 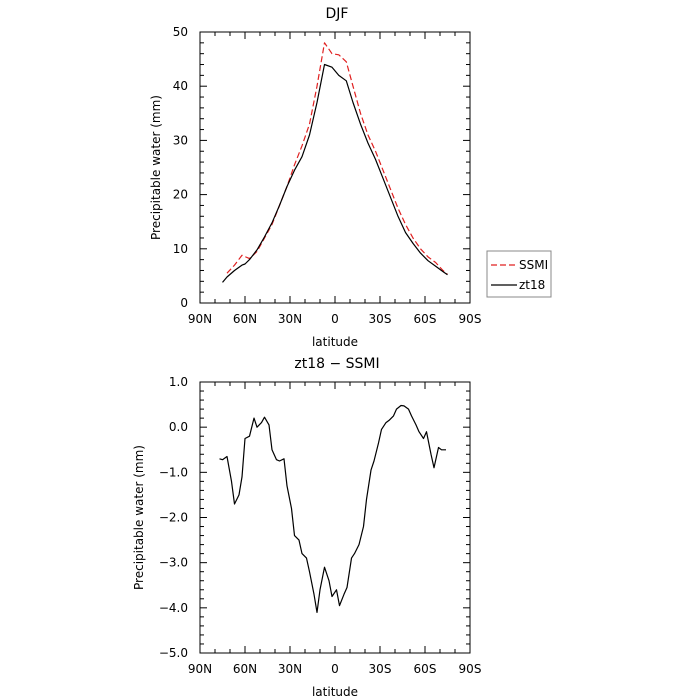 I want to click on legend-label: SSMI, so click(x=533, y=265).